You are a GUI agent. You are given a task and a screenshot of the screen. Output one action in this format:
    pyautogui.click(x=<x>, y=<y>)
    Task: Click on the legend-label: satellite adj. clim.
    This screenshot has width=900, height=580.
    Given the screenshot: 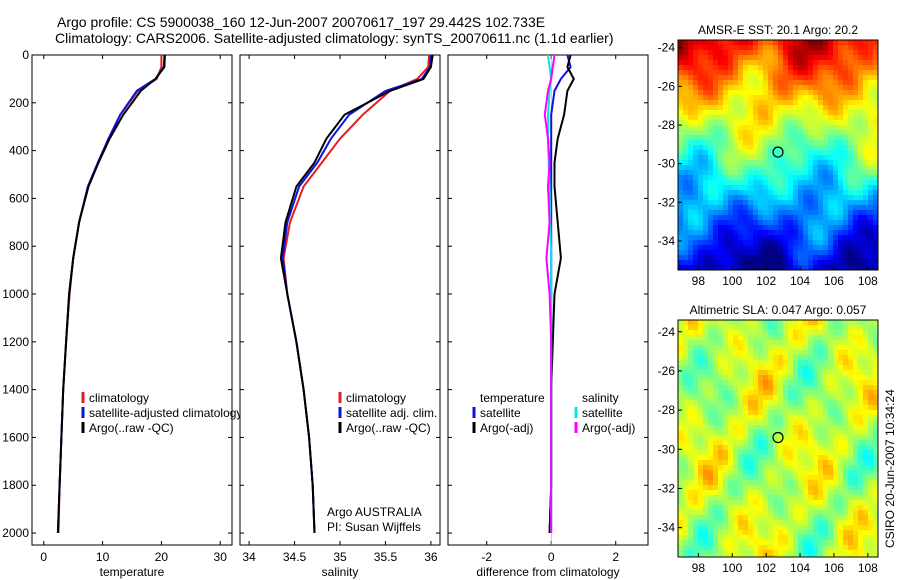 What is the action you would take?
    pyautogui.click(x=391, y=413)
    